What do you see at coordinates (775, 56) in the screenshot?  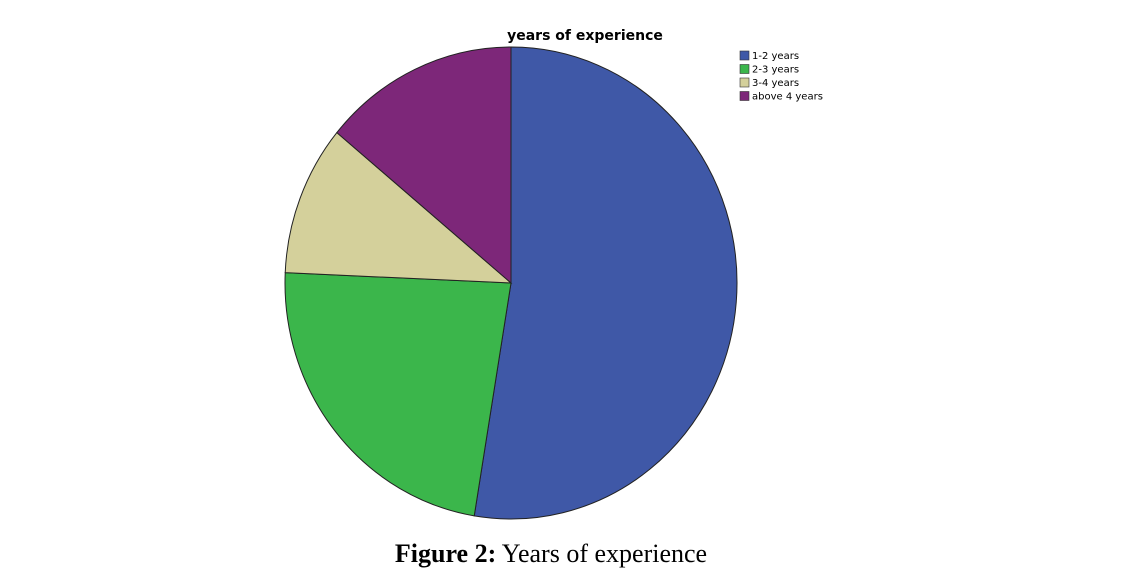 I see `legend-label: 1-2 years` at bounding box center [775, 56].